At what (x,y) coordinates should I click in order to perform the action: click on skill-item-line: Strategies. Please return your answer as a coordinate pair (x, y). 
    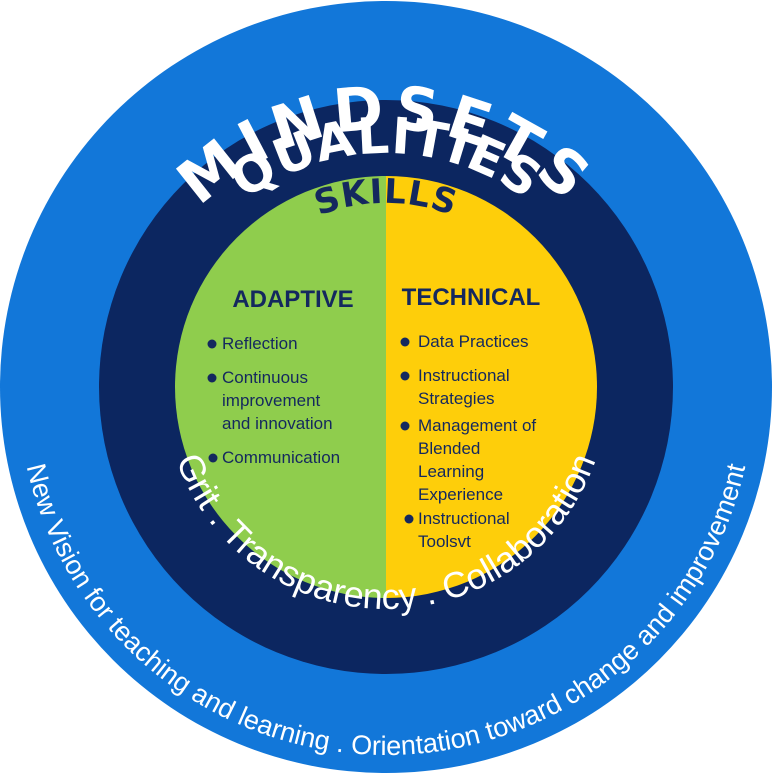
    Looking at the image, I should click on (456, 398).